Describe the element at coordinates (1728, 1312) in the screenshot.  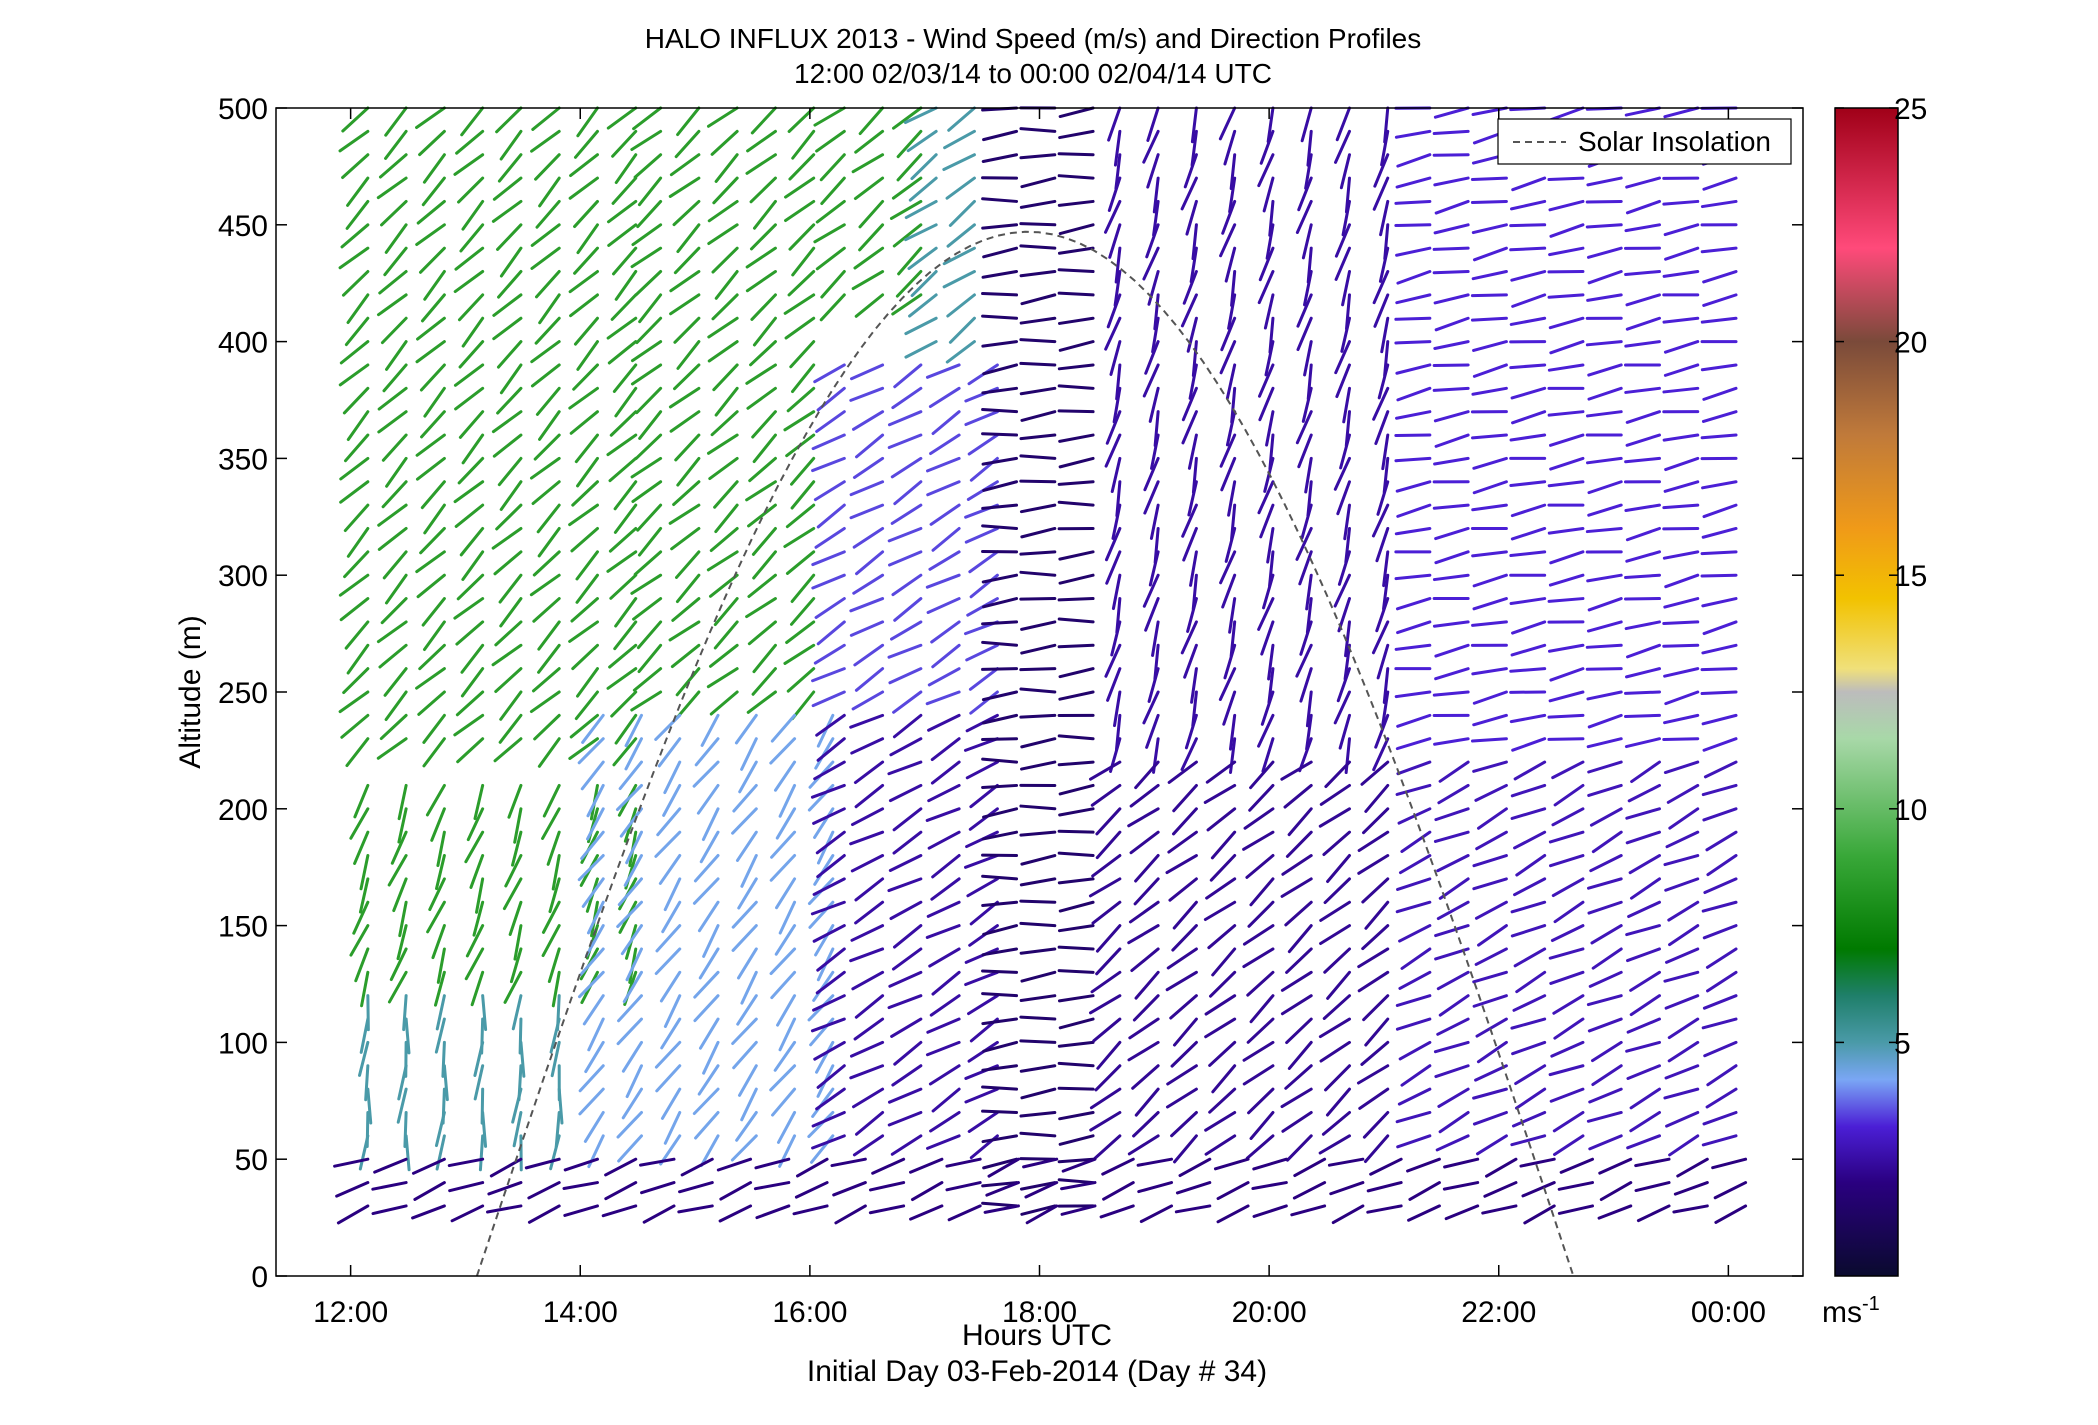
I see `x-tick-label: 00:00` at that location.